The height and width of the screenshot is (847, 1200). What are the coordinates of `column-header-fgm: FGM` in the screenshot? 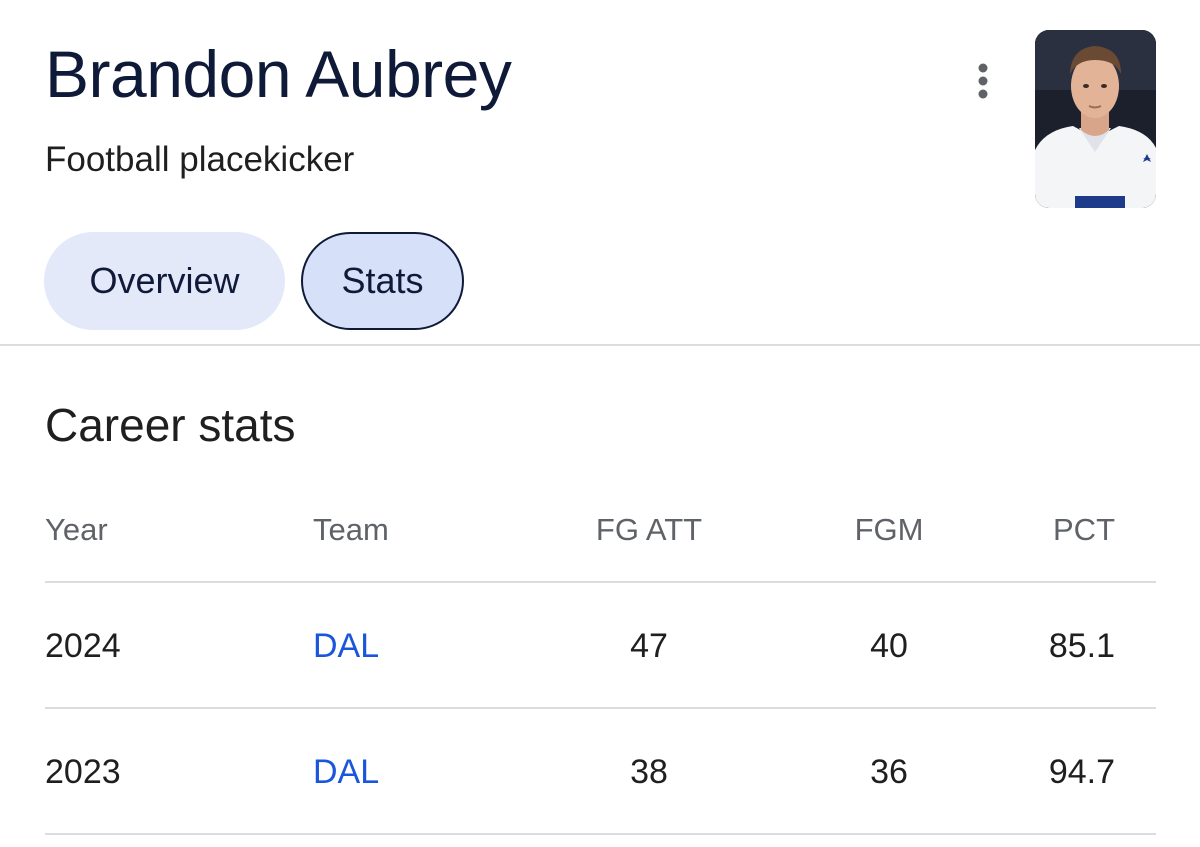 It's located at (889, 529).